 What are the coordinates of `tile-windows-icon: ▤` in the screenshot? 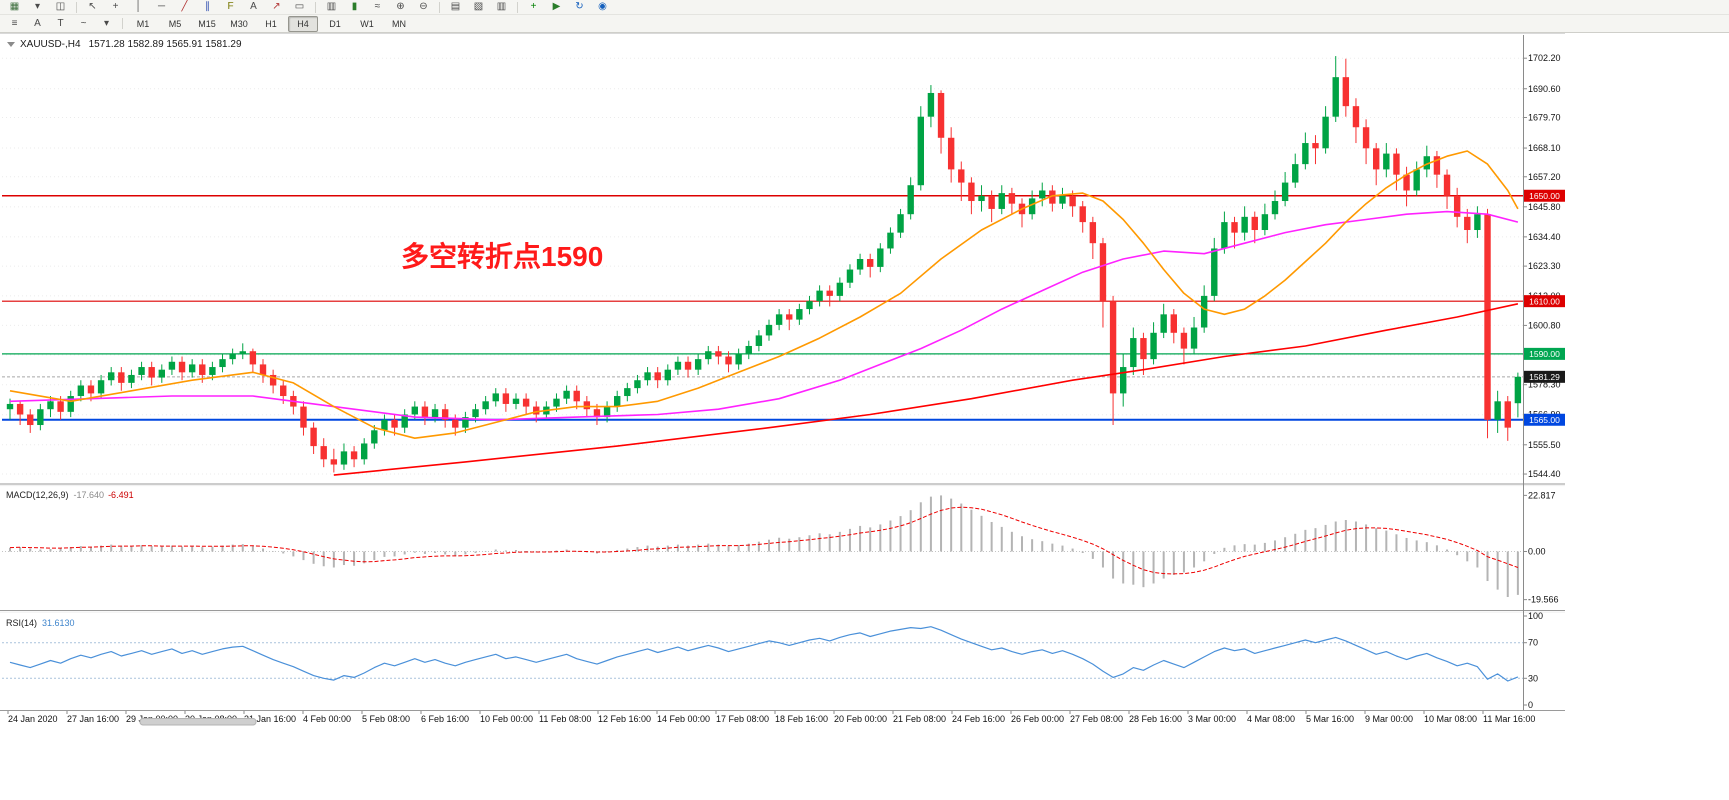 It's located at (455, 6).